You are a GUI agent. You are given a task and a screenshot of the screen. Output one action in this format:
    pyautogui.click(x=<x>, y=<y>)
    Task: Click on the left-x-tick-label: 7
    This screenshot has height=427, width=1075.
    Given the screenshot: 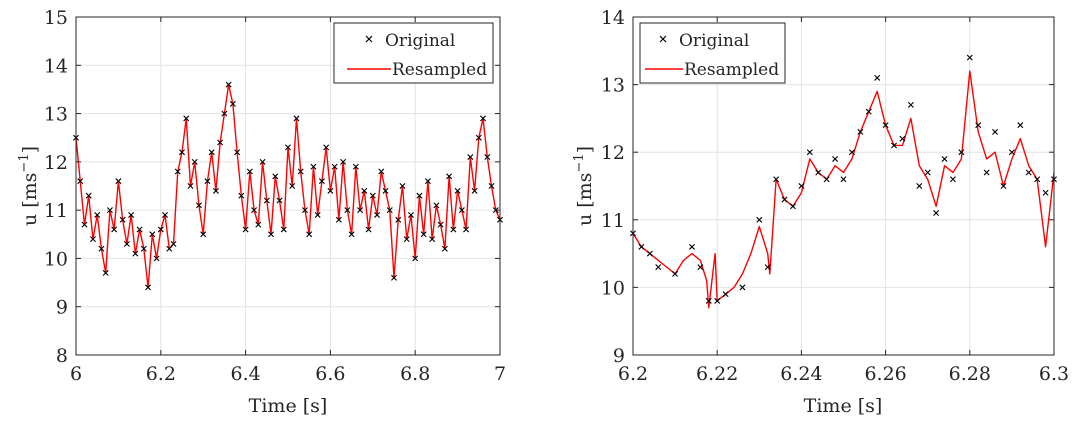 What is the action you would take?
    pyautogui.click(x=500, y=374)
    